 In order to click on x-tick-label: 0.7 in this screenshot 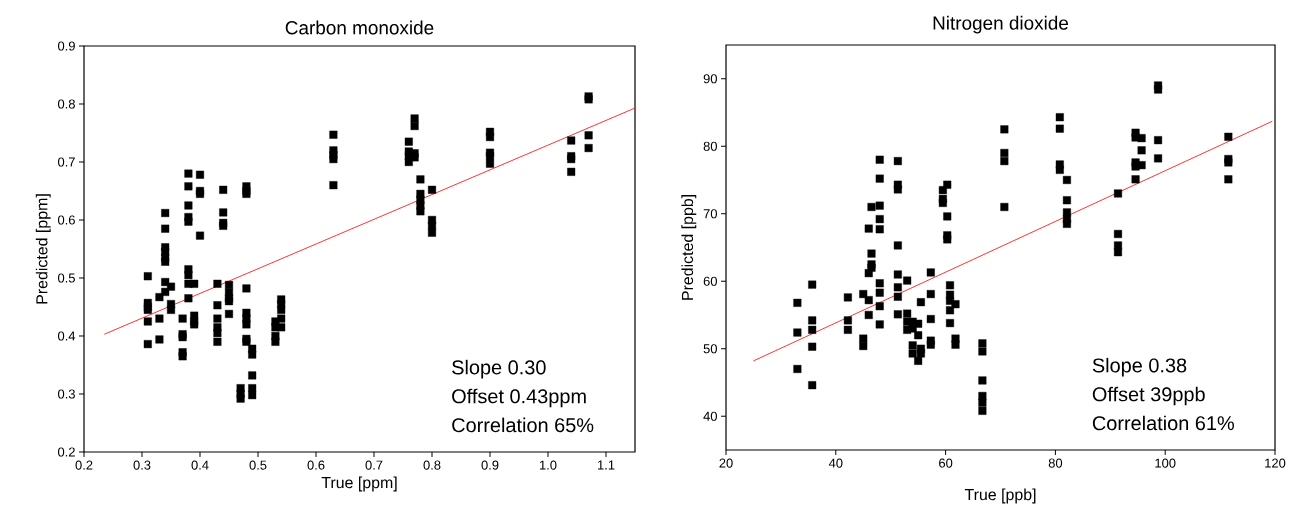, I will do `click(374, 465)`.